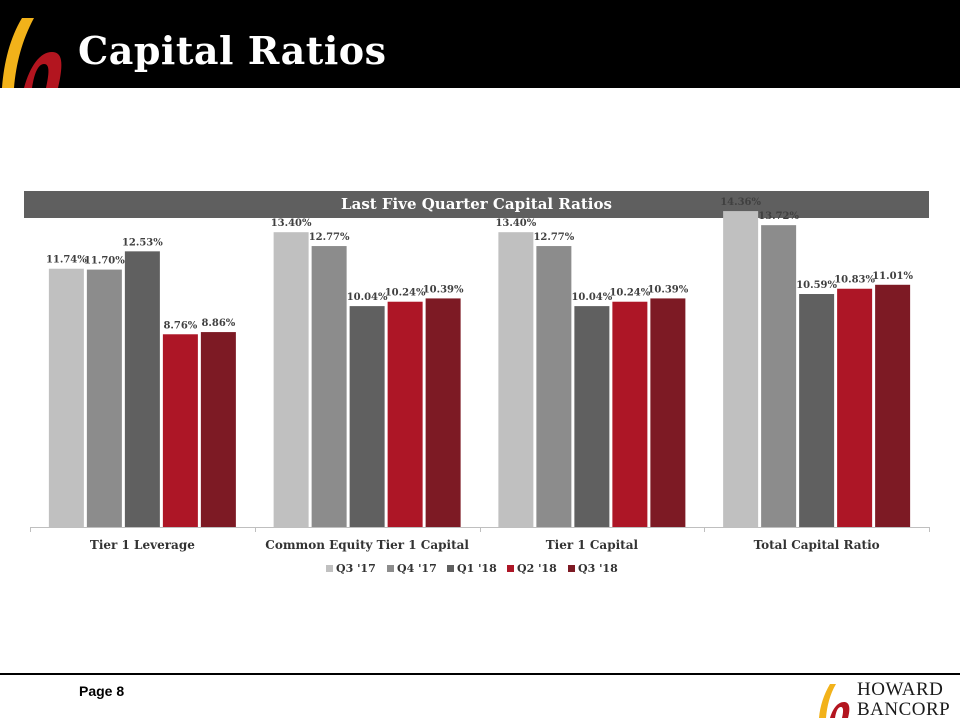  What do you see at coordinates (66, 260) in the screenshot?
I see `data-label: 11.74%` at bounding box center [66, 260].